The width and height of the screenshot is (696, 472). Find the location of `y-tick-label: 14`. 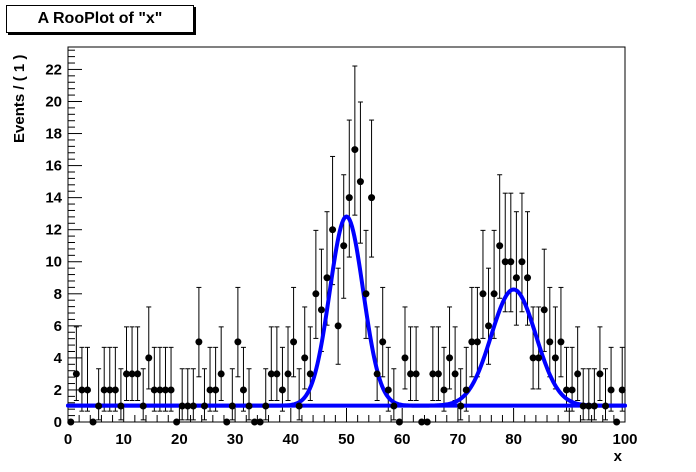

y-tick-label: 14 is located at coordinates (53, 198).